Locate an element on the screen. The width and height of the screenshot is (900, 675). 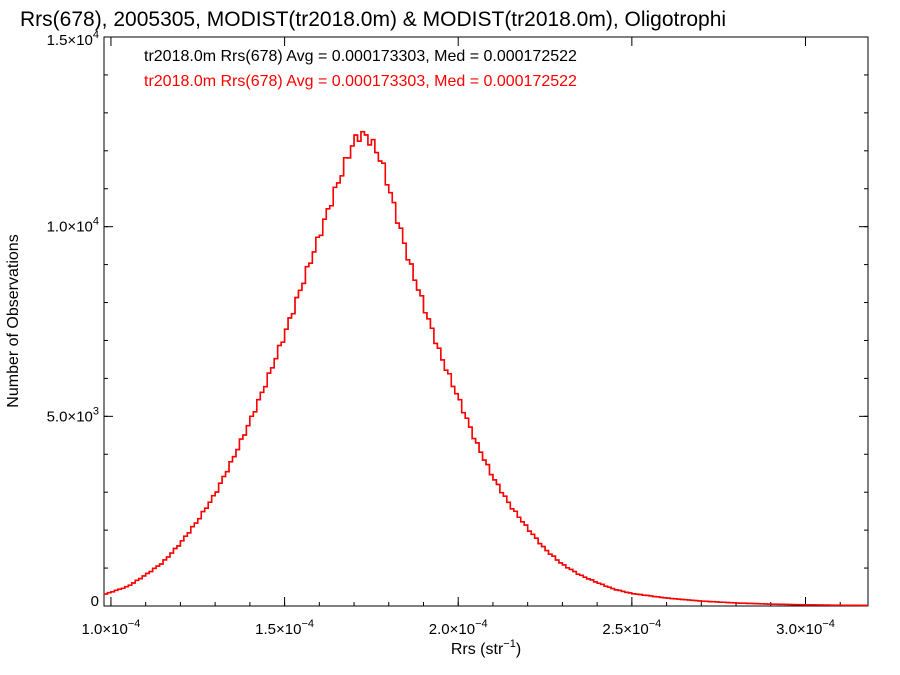
y-tick-label: 5.0×10³ is located at coordinates (73, 415).